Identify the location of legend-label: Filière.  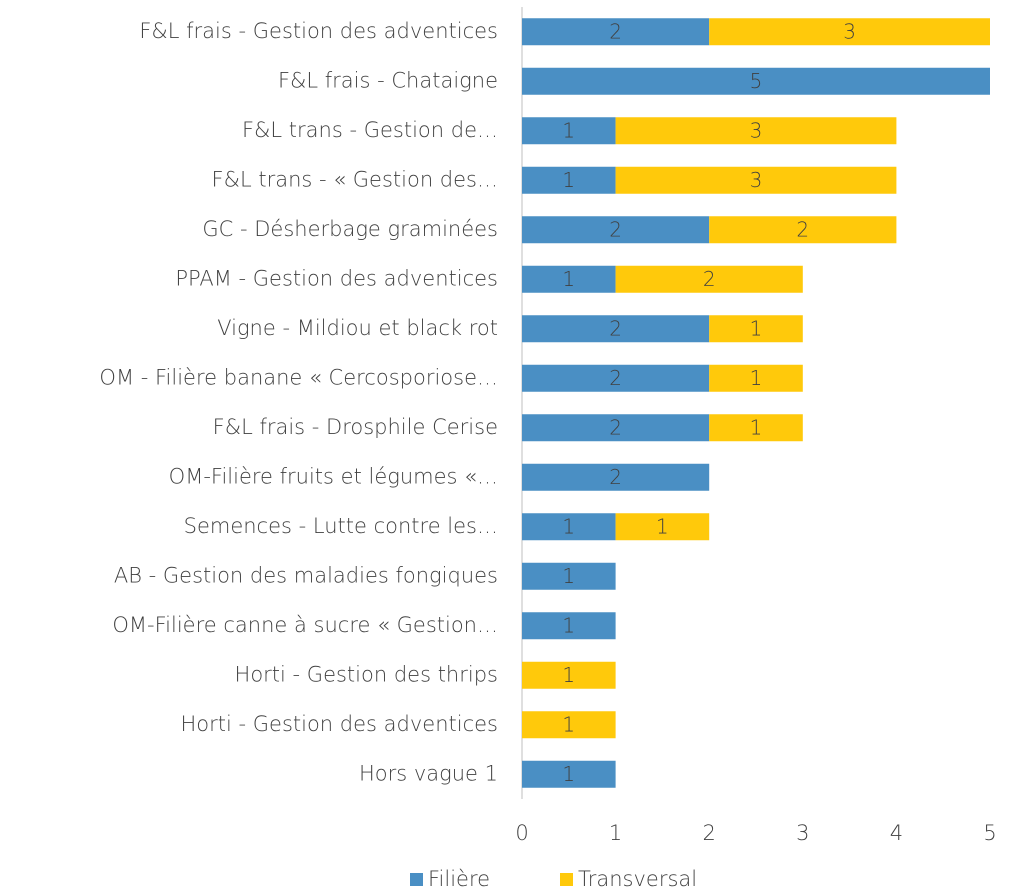
(459, 879).